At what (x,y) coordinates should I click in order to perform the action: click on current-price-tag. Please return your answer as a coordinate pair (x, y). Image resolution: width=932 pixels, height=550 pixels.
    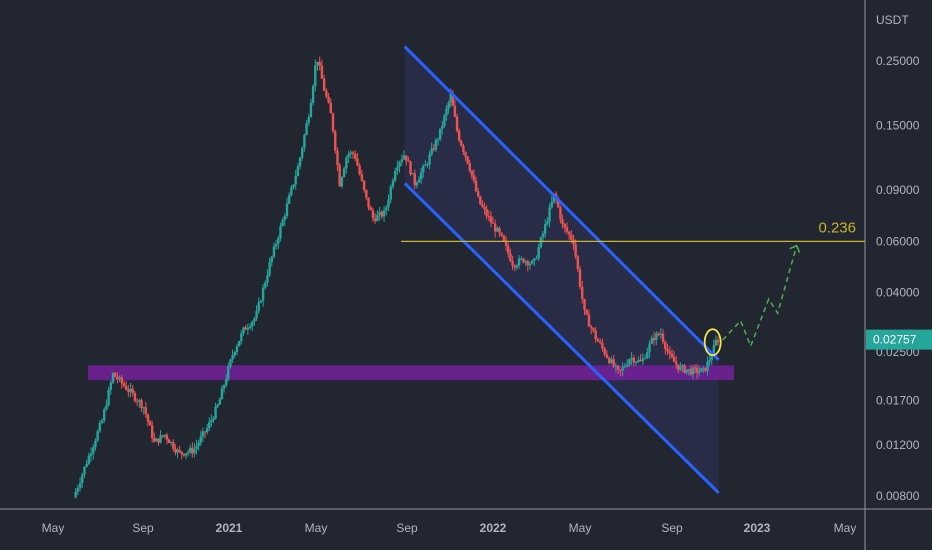
    Looking at the image, I should click on (899, 339).